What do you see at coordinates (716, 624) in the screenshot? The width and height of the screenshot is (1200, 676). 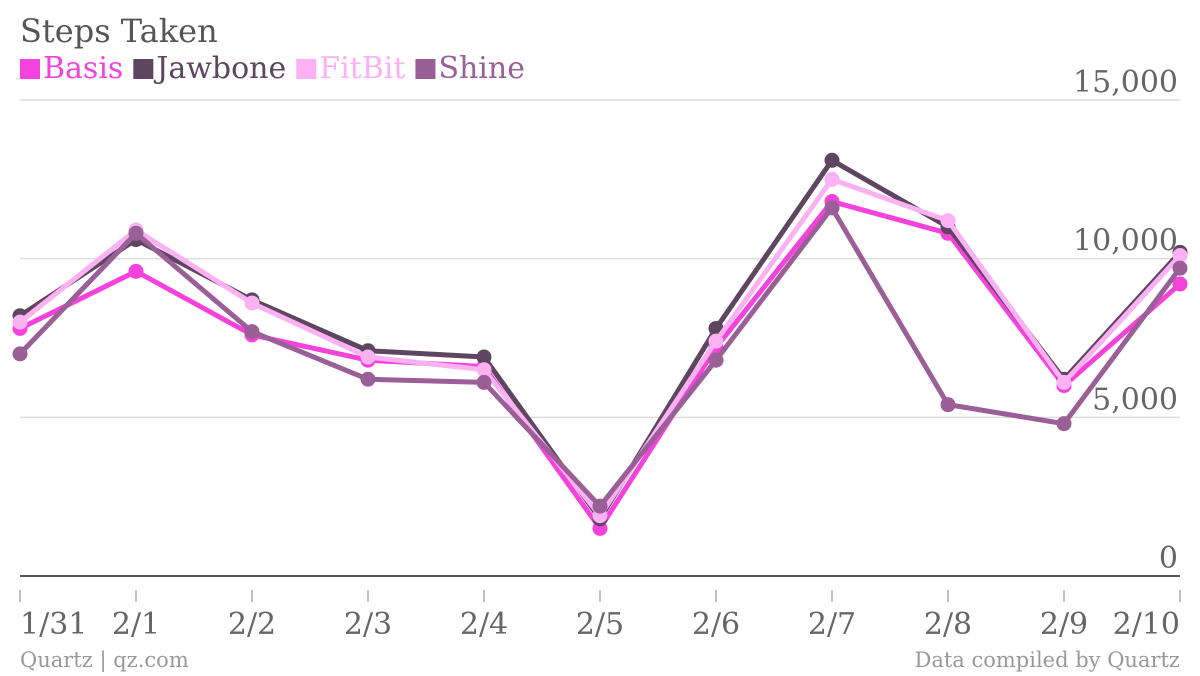 I see `x-tick-label: 2/6` at bounding box center [716, 624].